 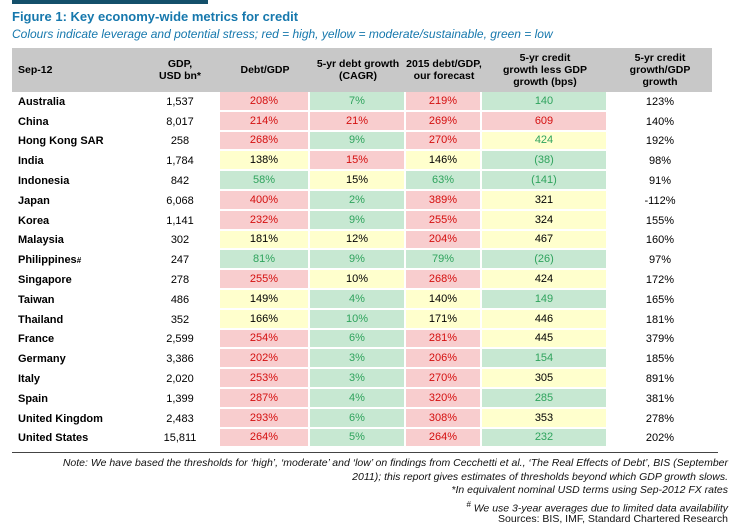 I want to click on metric-cell: 445, so click(x=545, y=339).